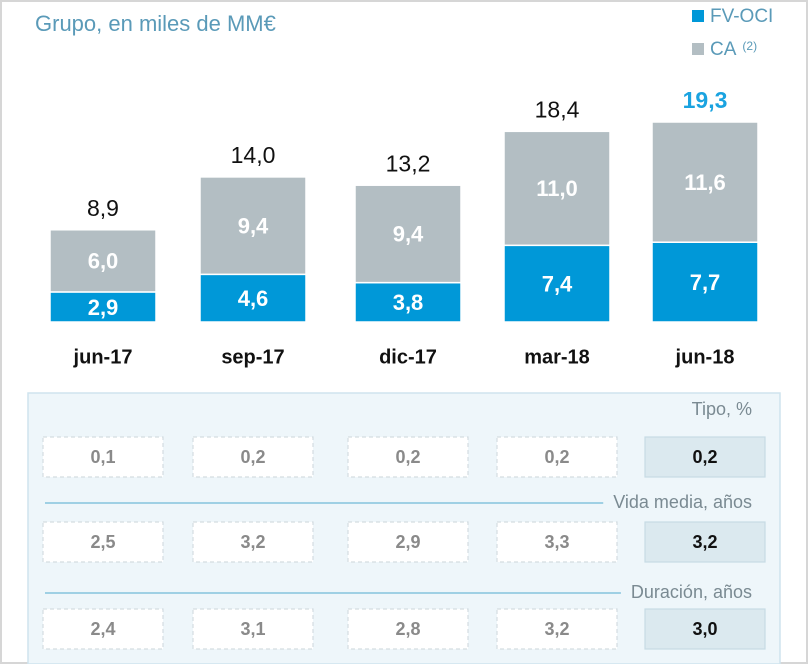 The height and width of the screenshot is (664, 808). I want to click on value-label: 7,4, so click(557, 283).